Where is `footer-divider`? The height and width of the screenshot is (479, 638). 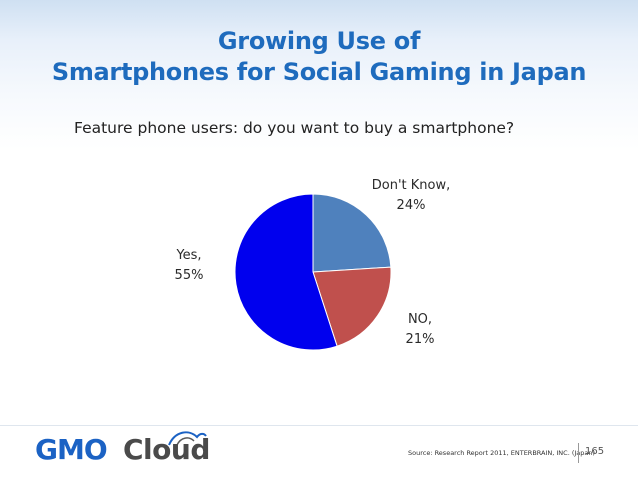 footer-divider is located at coordinates (319, 425).